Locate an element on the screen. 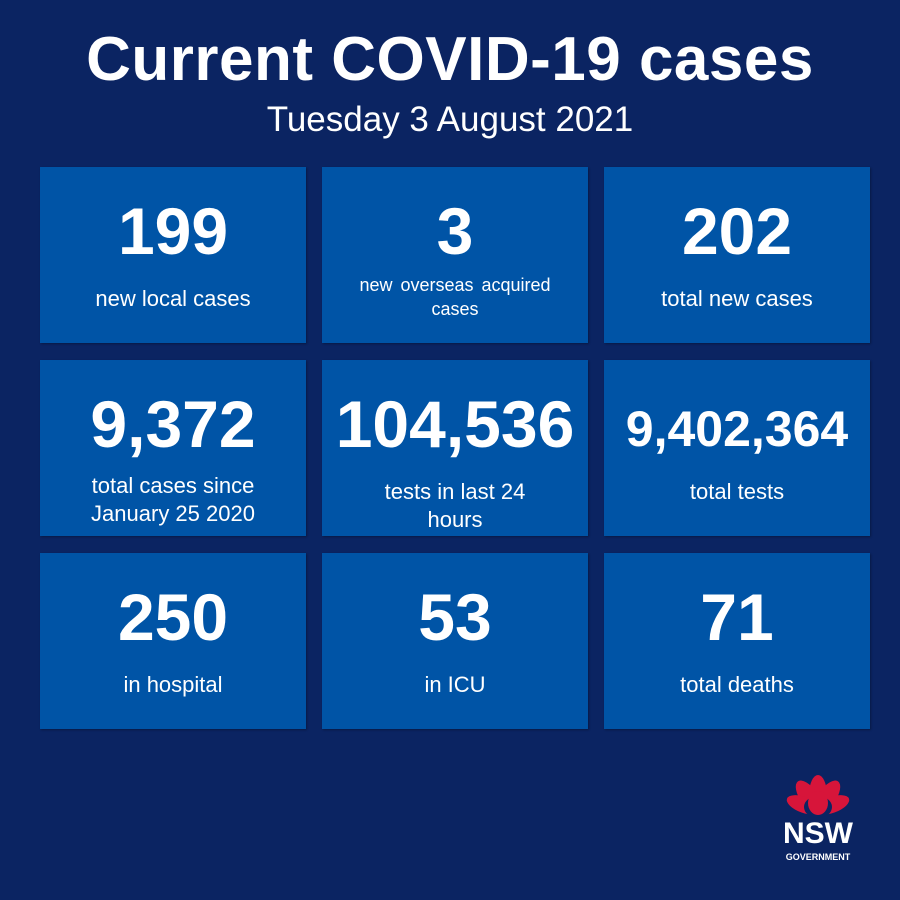  stat-tile: 250 in hospital is located at coordinates (173, 641).